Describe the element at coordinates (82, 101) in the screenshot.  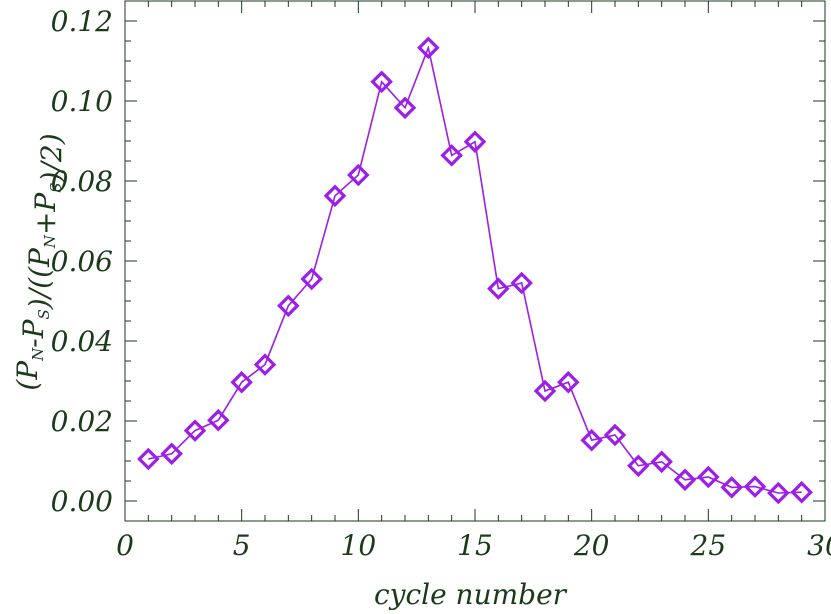
I see `y-tick-label: 0.10` at that location.